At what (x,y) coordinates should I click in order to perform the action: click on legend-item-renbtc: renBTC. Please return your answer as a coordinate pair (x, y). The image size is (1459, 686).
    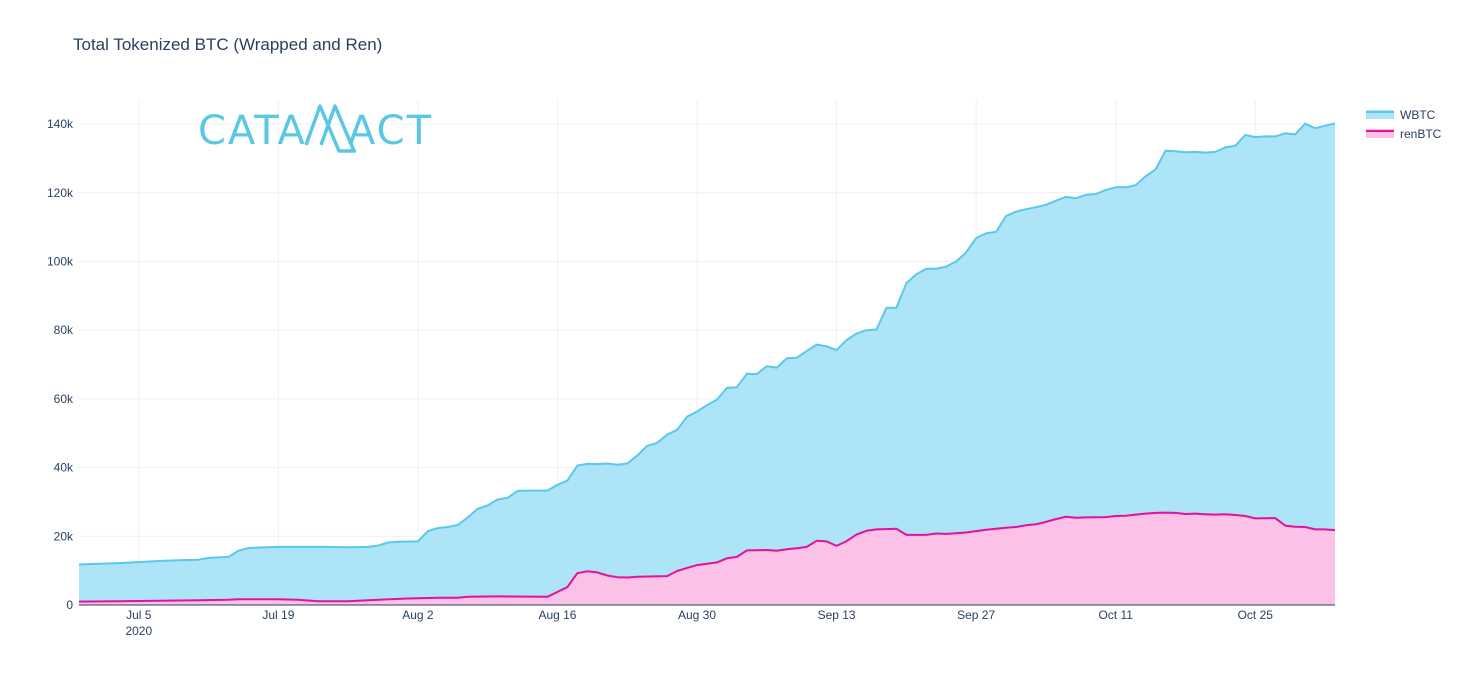
    Looking at the image, I should click on (1404, 134).